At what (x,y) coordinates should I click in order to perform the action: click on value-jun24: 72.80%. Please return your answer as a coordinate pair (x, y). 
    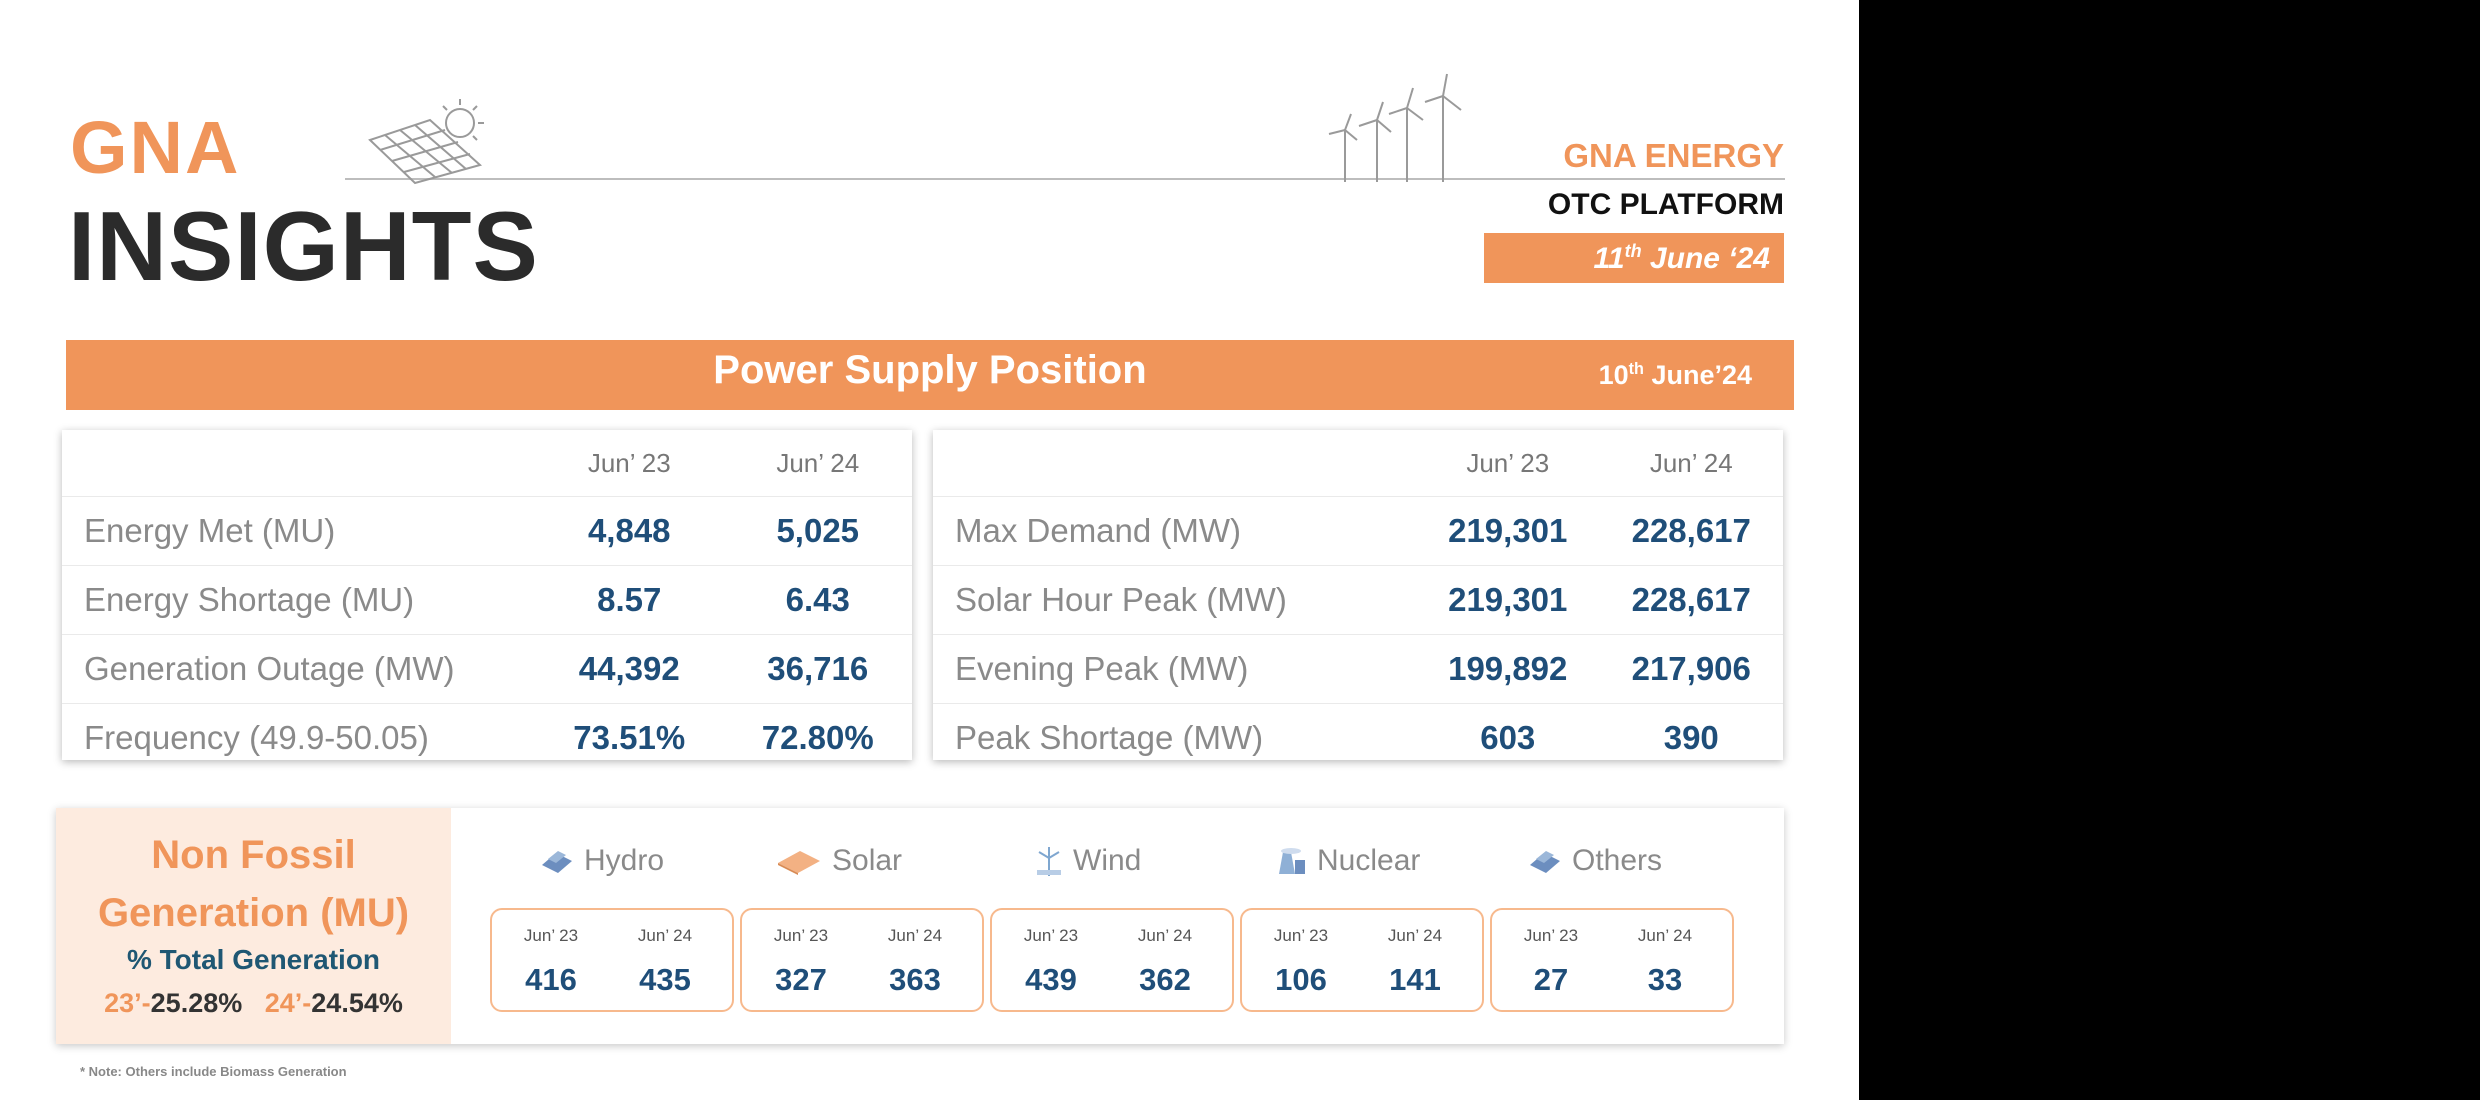
    Looking at the image, I should click on (817, 737).